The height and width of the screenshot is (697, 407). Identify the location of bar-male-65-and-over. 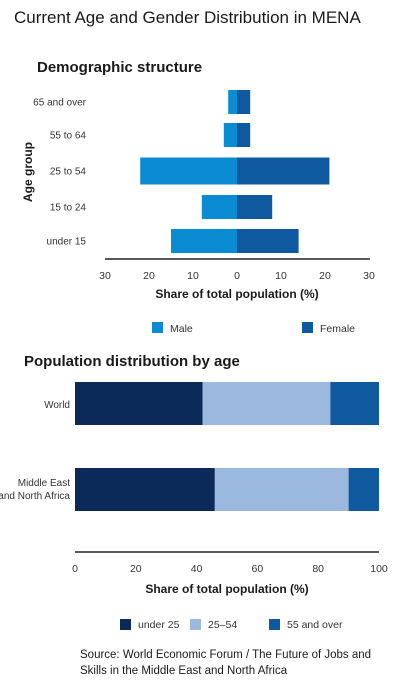
(232, 102).